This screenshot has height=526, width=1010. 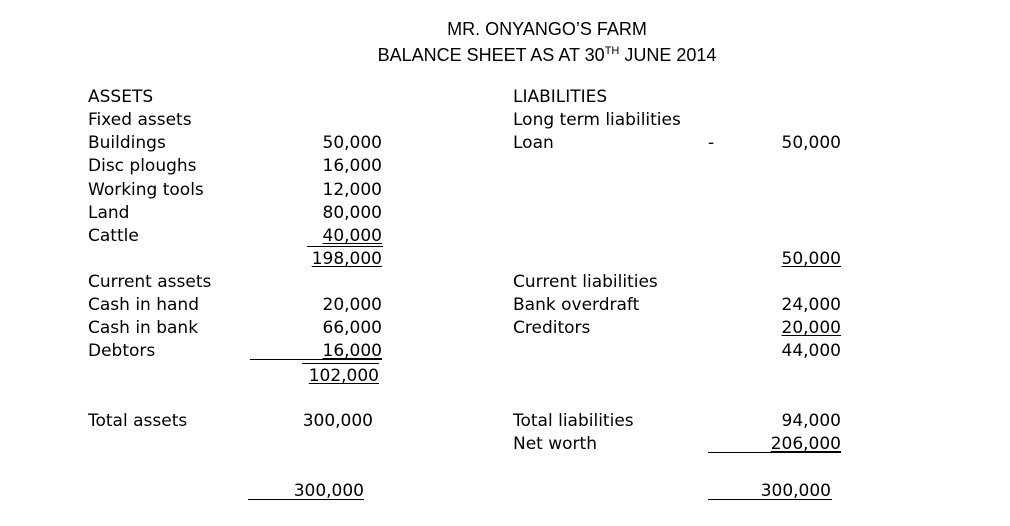 What do you see at coordinates (352, 213) in the screenshot?
I see `asset-value-land: 80,000` at bounding box center [352, 213].